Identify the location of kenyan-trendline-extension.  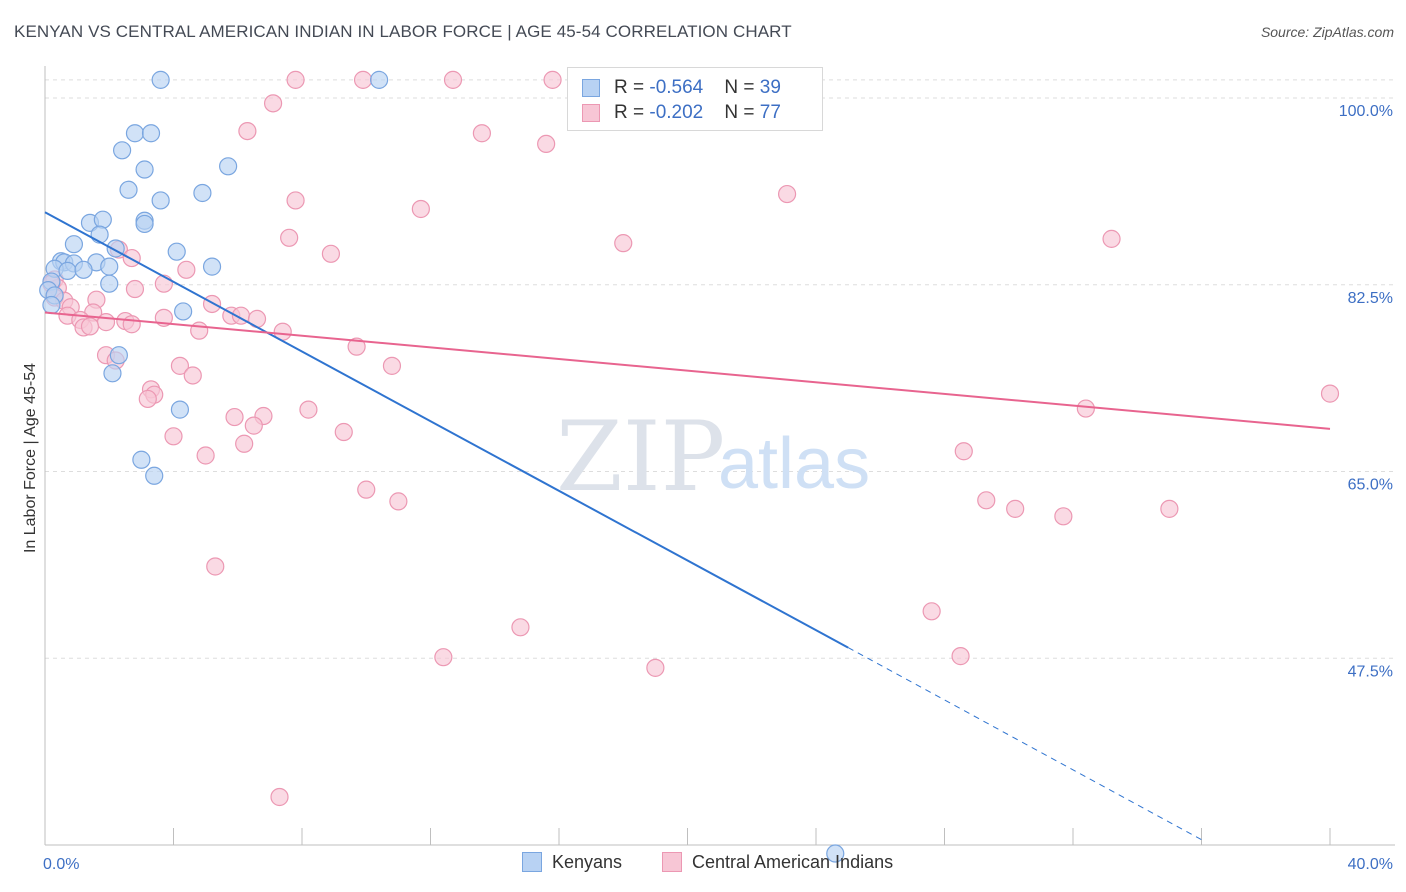
(1024, 744).